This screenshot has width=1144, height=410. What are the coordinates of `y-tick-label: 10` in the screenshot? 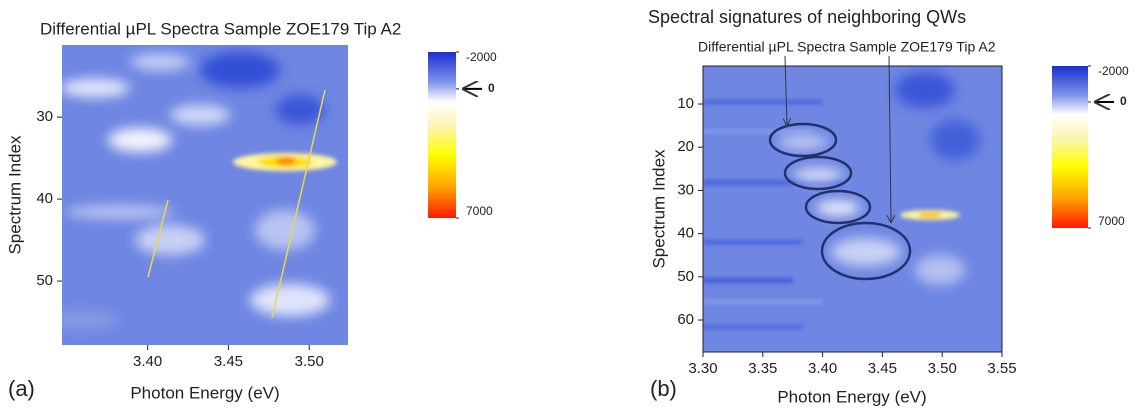 It's located at (685, 103).